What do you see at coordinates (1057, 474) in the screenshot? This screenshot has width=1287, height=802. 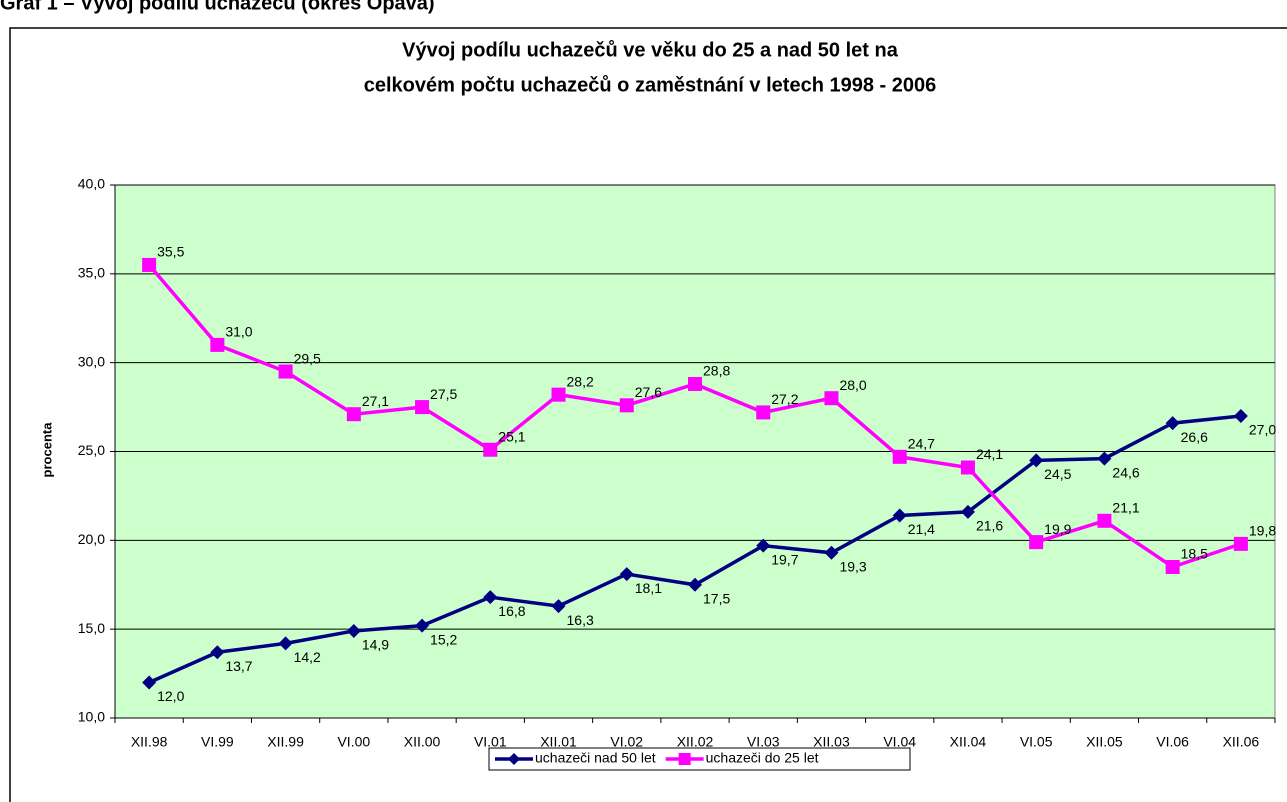 I see `data-label: 24,5` at bounding box center [1057, 474].